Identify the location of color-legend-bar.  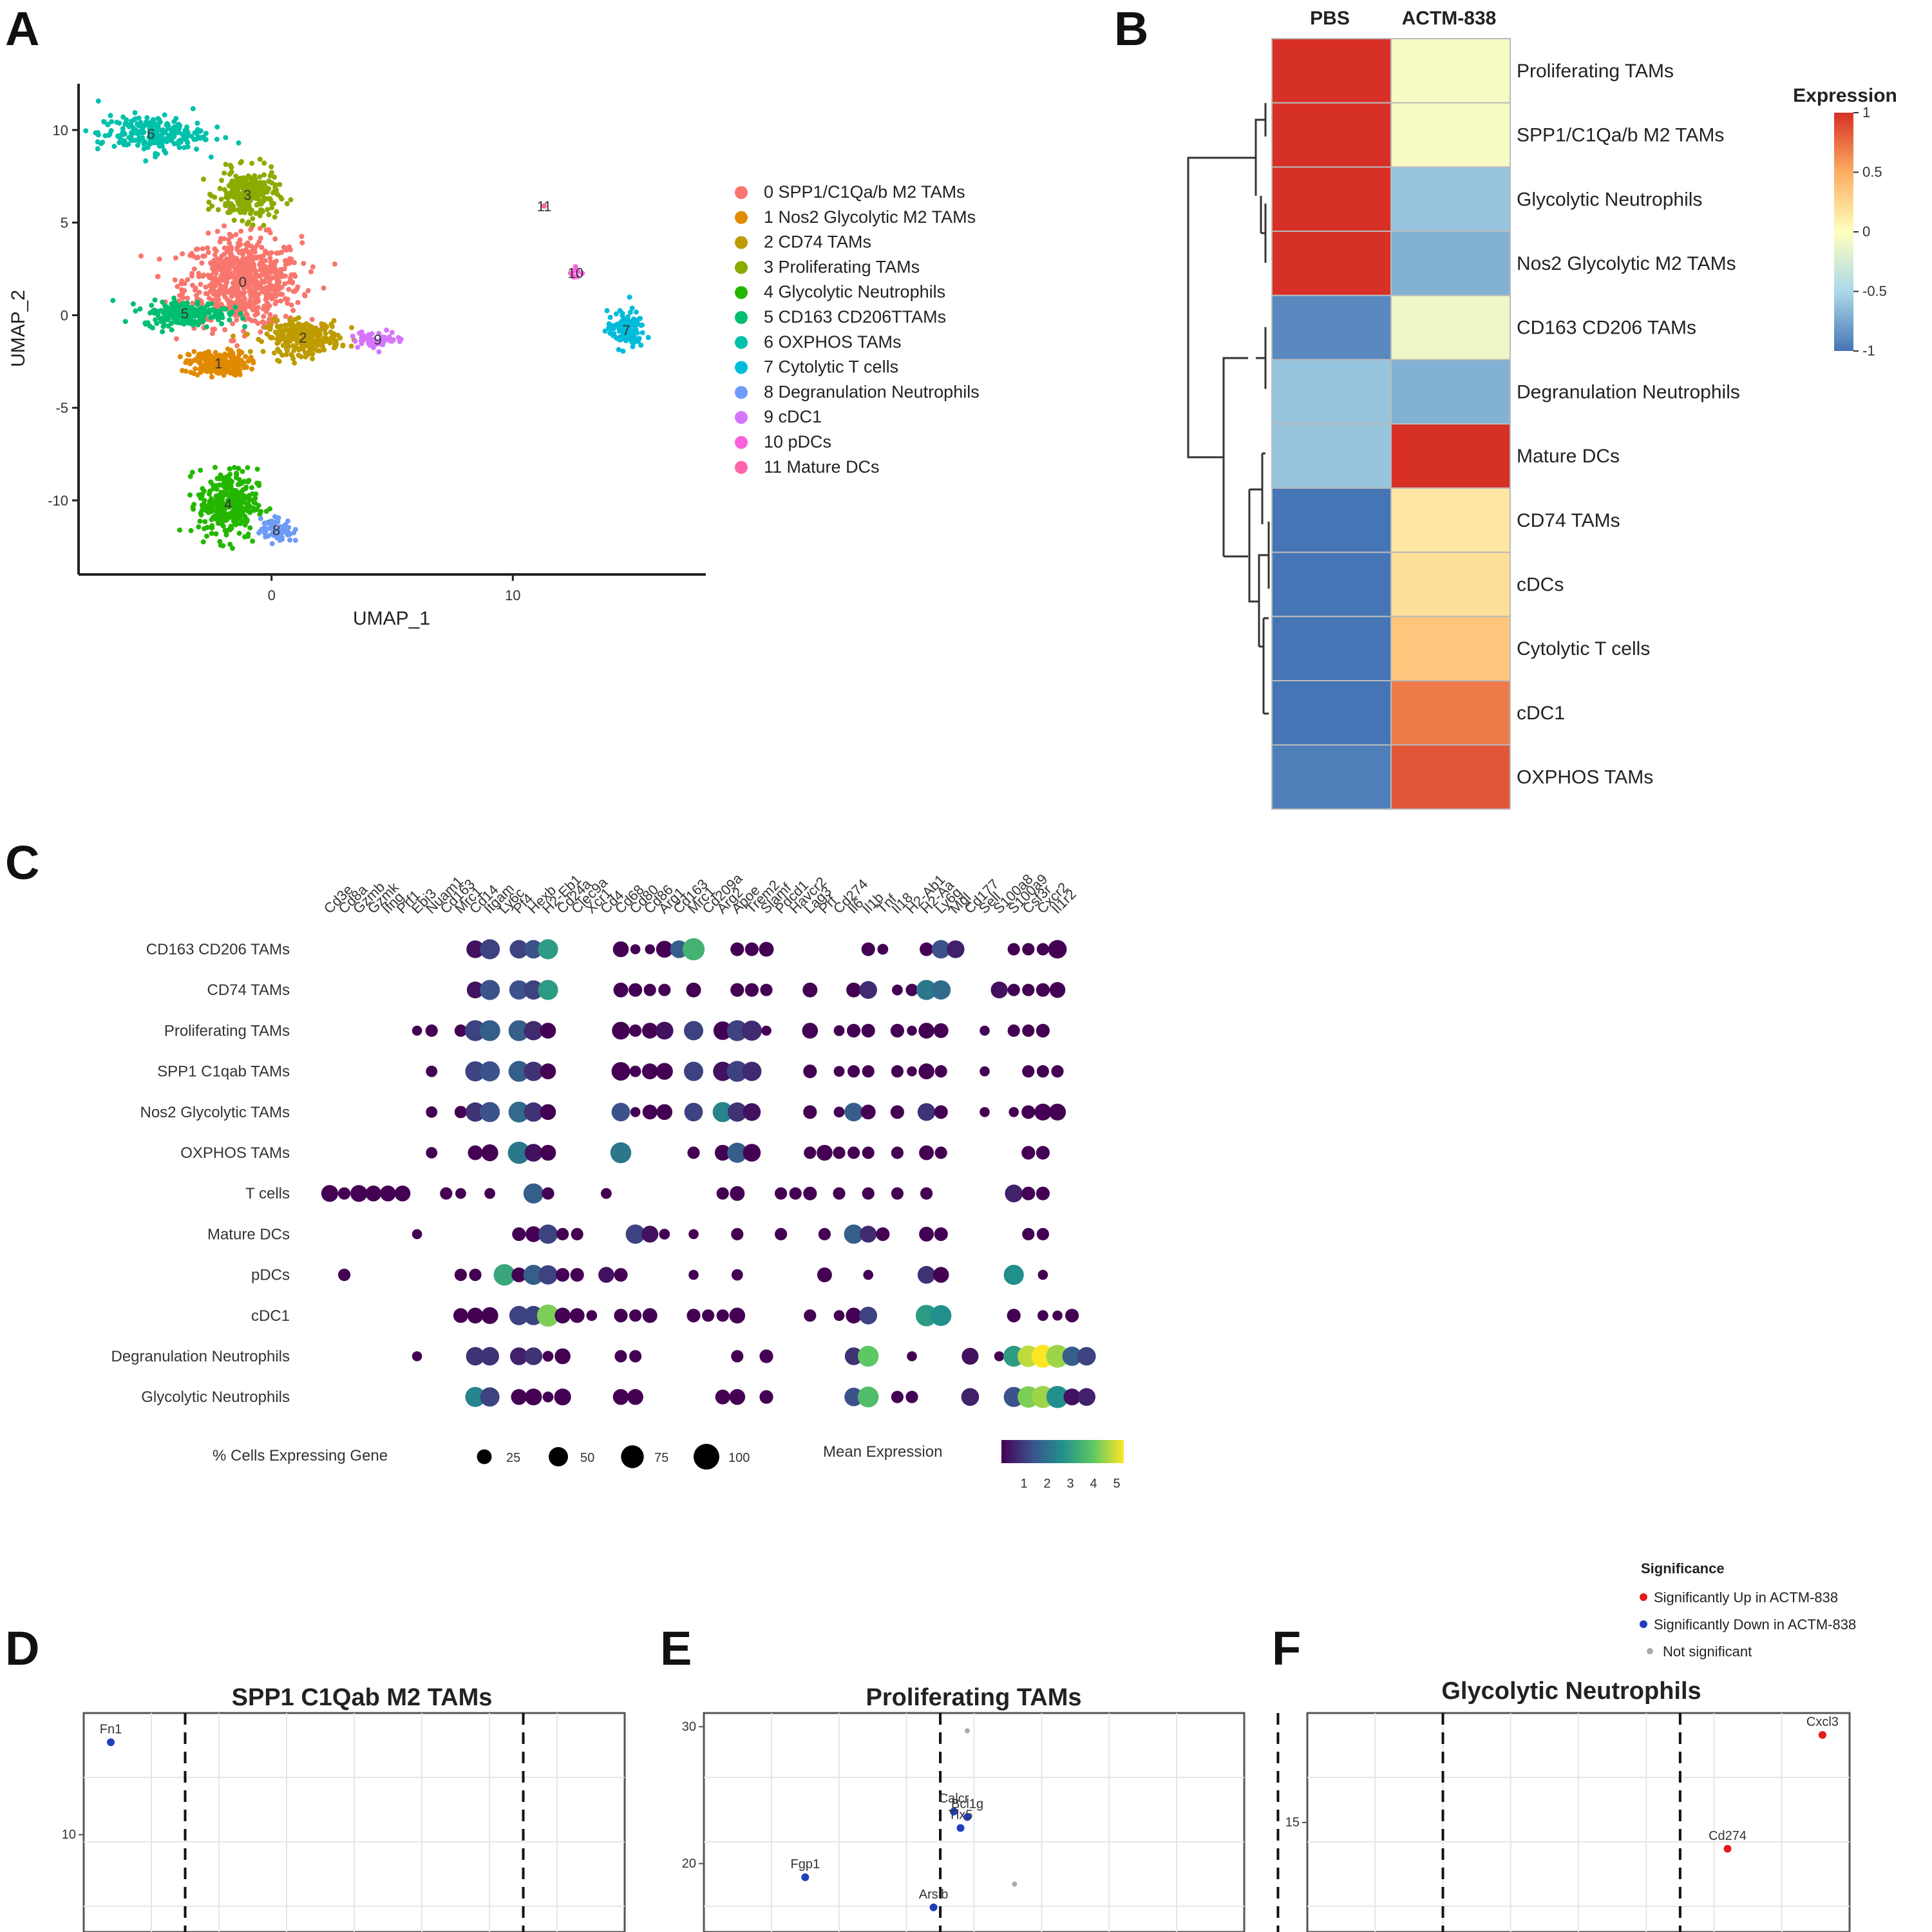
(1062, 1451).